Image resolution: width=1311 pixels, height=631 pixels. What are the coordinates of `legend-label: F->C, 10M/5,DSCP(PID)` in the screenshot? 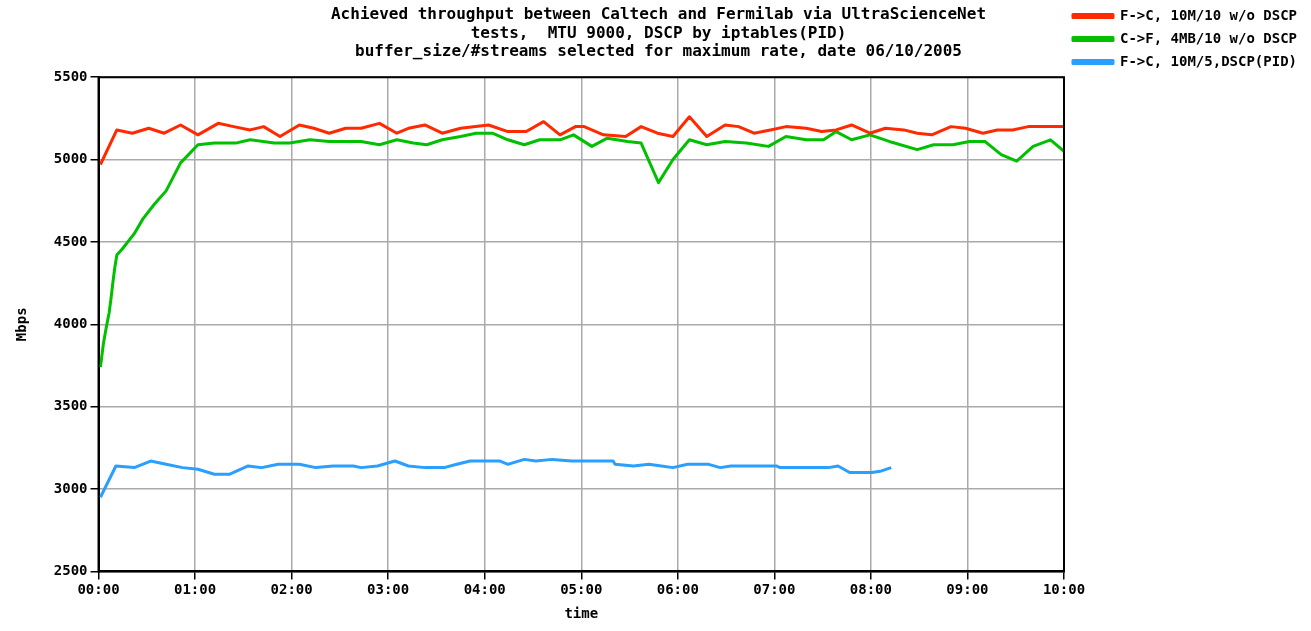 It's located at (1209, 60).